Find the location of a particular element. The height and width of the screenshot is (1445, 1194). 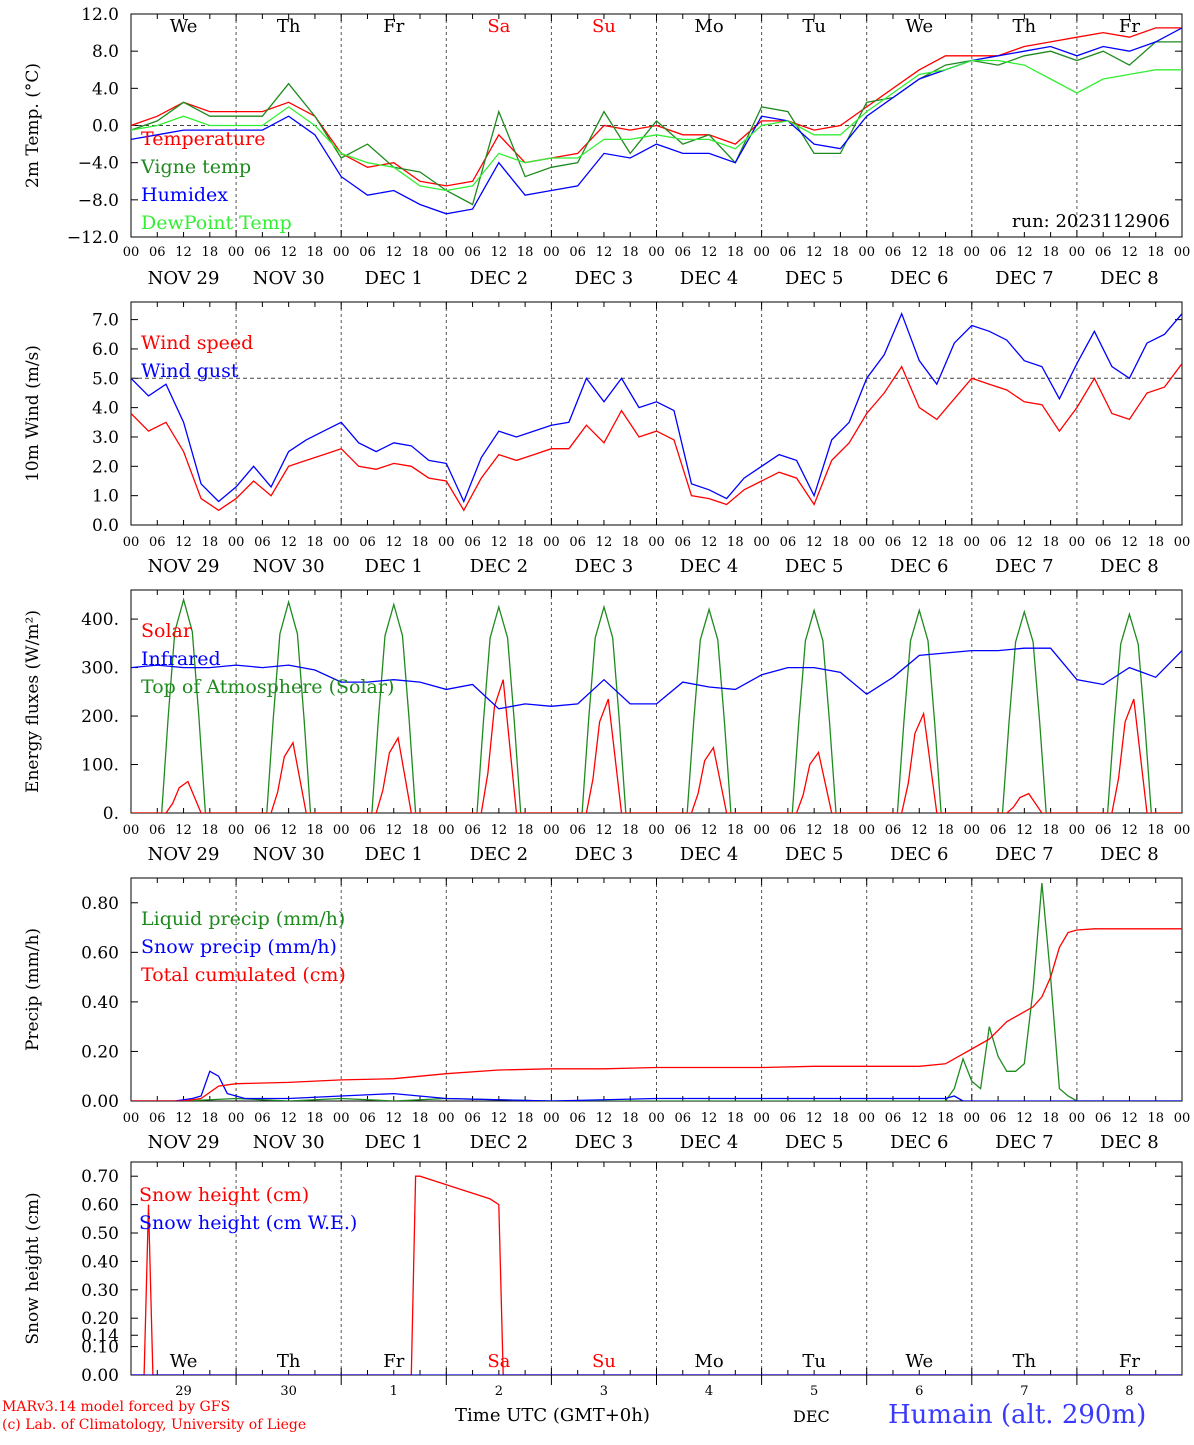

x-date-number: 5 is located at coordinates (814, 1391).